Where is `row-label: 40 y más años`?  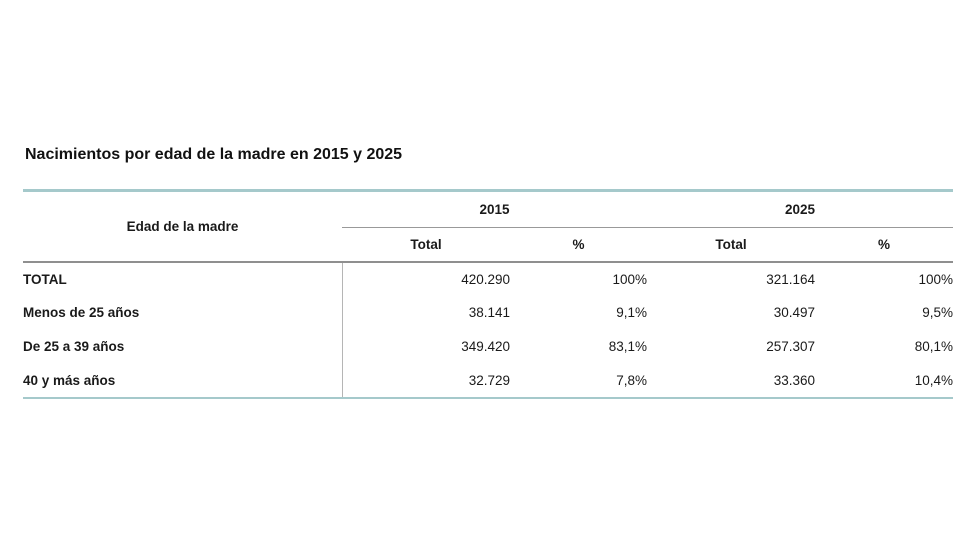
row-label: 40 y más años is located at coordinates (69, 380).